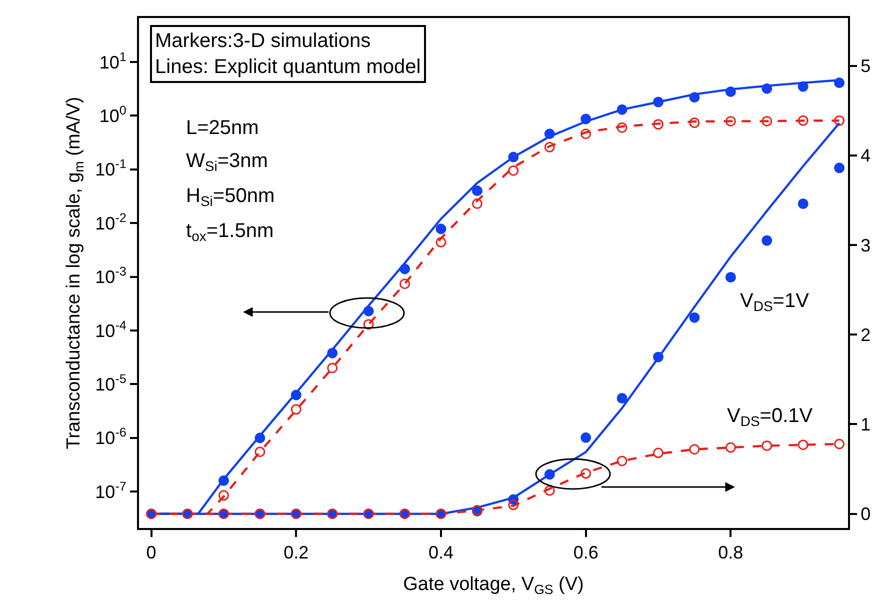 This screenshot has width=874, height=611. Describe the element at coordinates (493, 585) in the screenshot. I see `x-axis-title: Gate voltage, V$_{GS}$ (V)` at that location.